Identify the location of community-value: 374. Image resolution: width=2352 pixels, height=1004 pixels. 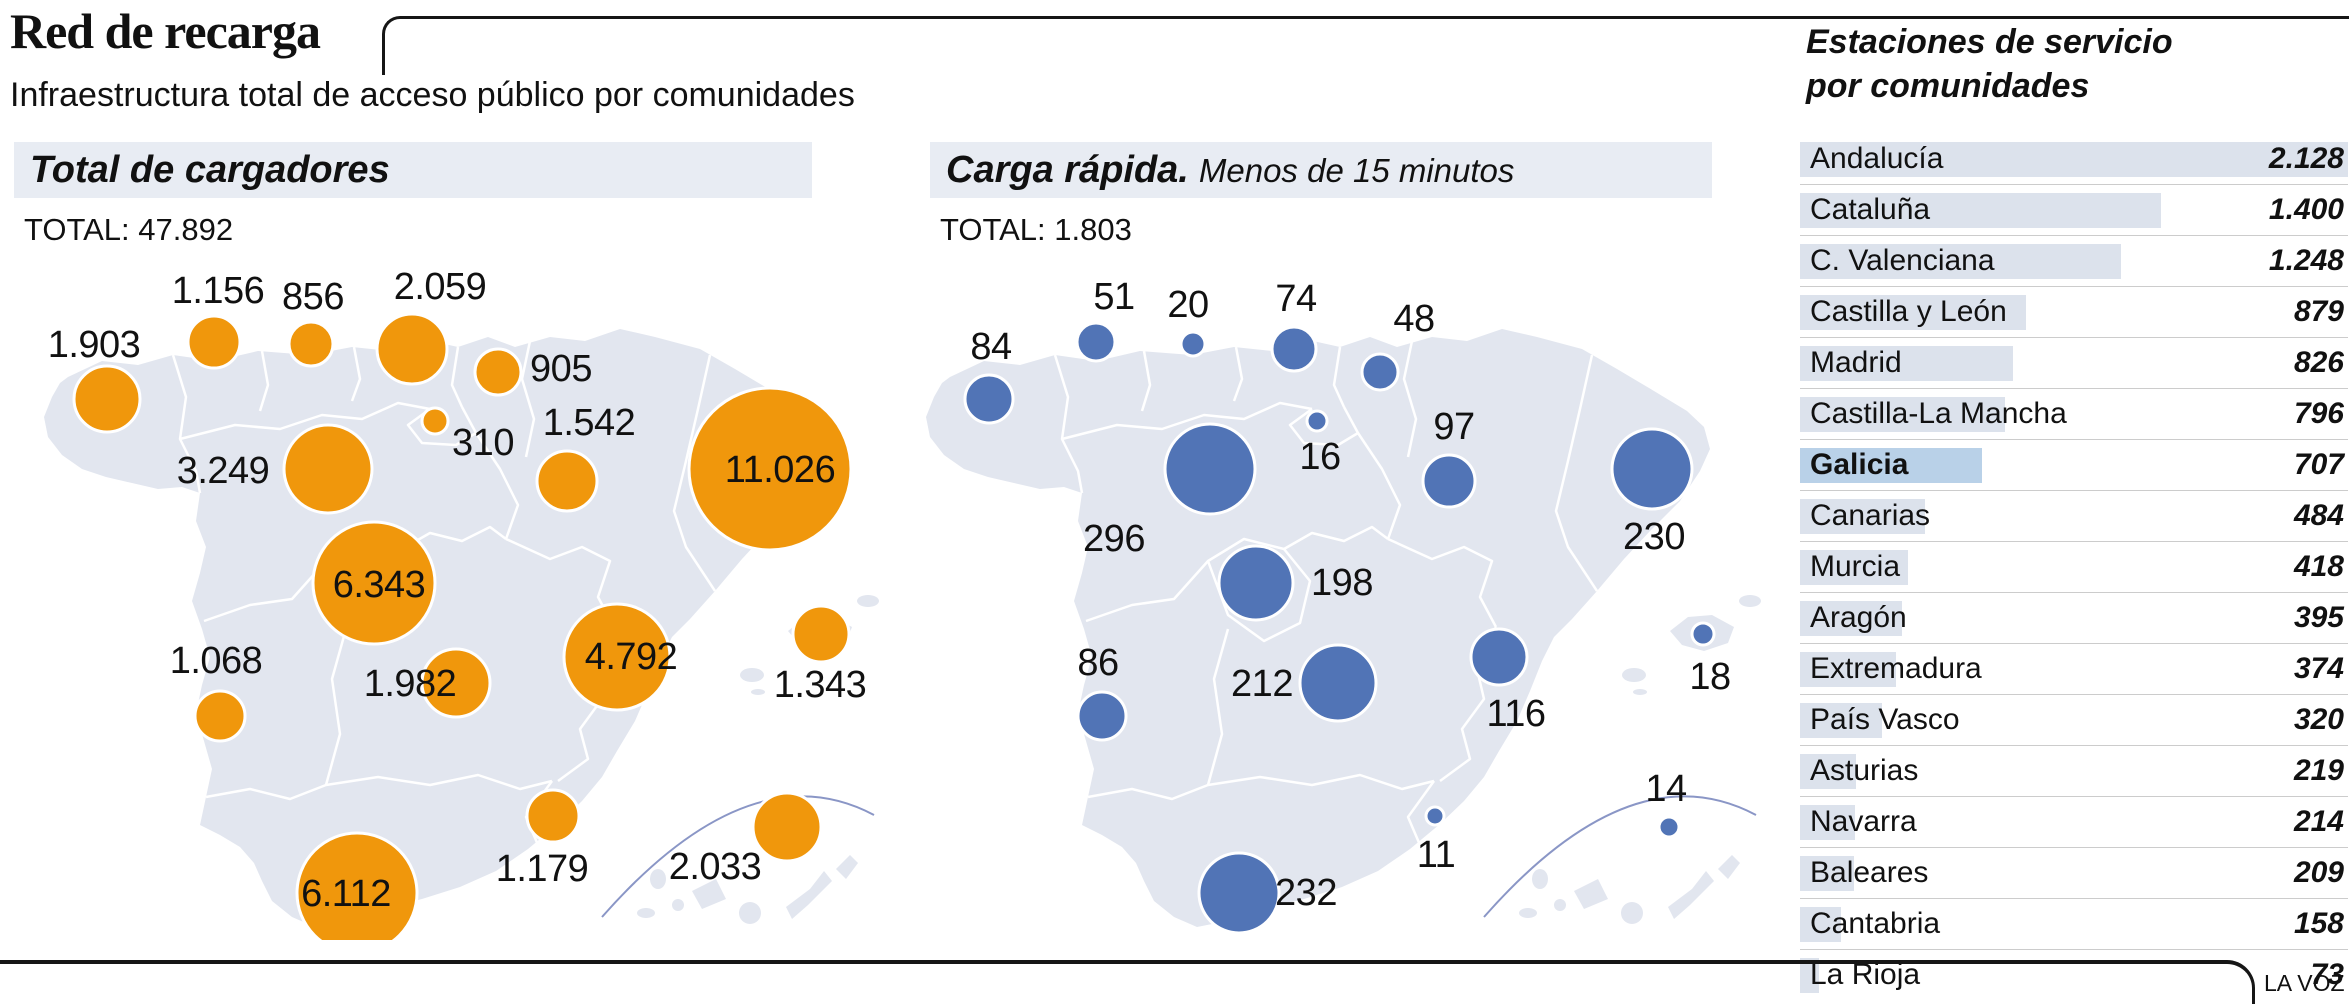
(2318, 668).